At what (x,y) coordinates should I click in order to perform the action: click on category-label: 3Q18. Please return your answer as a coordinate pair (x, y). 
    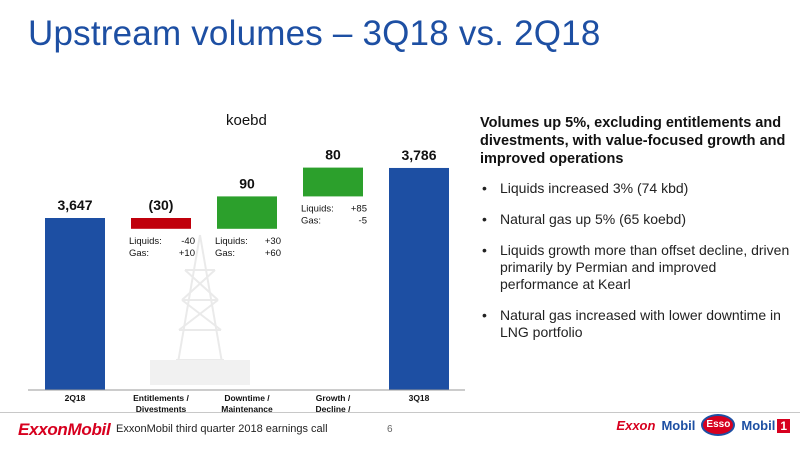
    Looking at the image, I should click on (419, 398).